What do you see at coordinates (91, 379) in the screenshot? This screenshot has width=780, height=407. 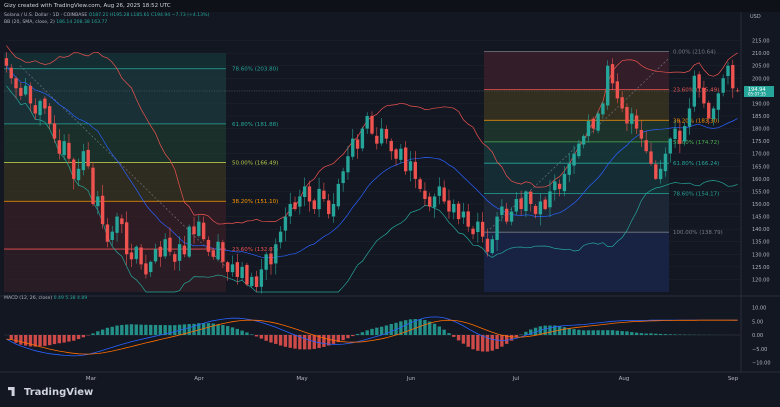 I see `time-axis-label: Mar` at bounding box center [91, 379].